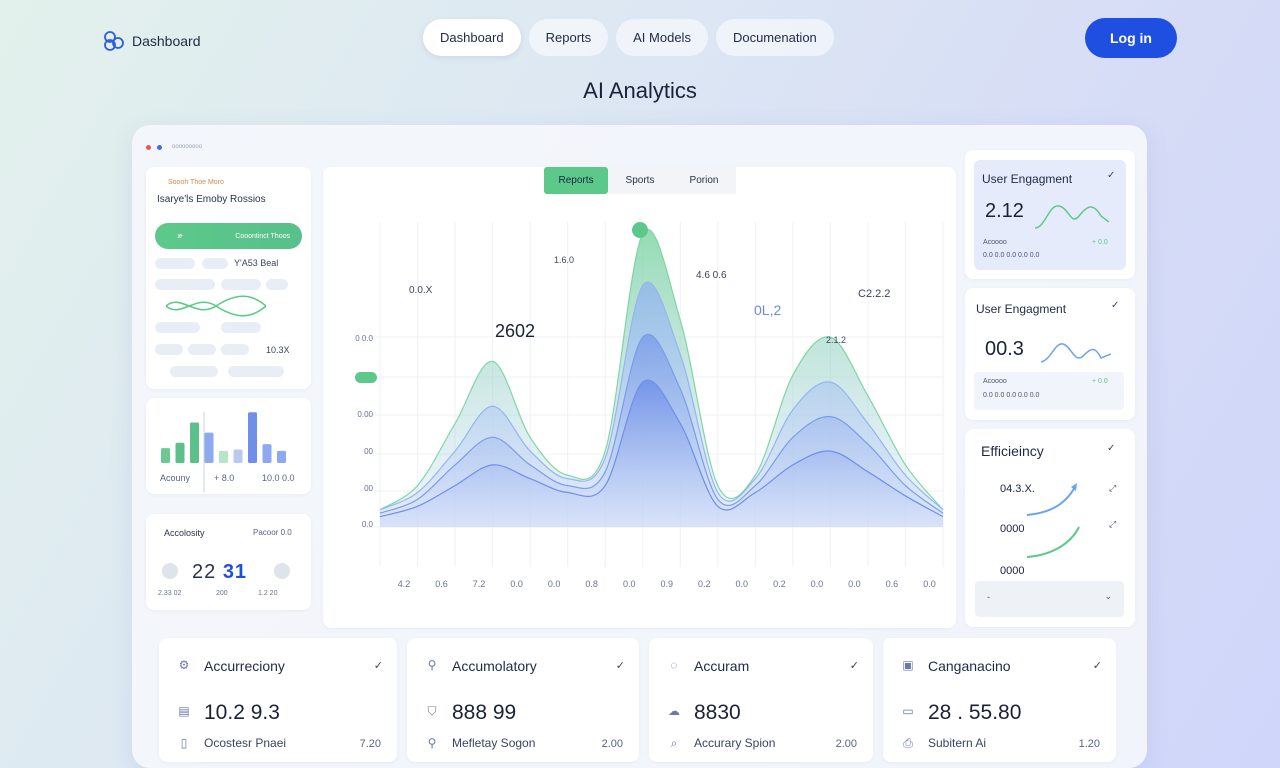  I want to click on control-subtitle: Soooh Thoe Moro, so click(196, 182).